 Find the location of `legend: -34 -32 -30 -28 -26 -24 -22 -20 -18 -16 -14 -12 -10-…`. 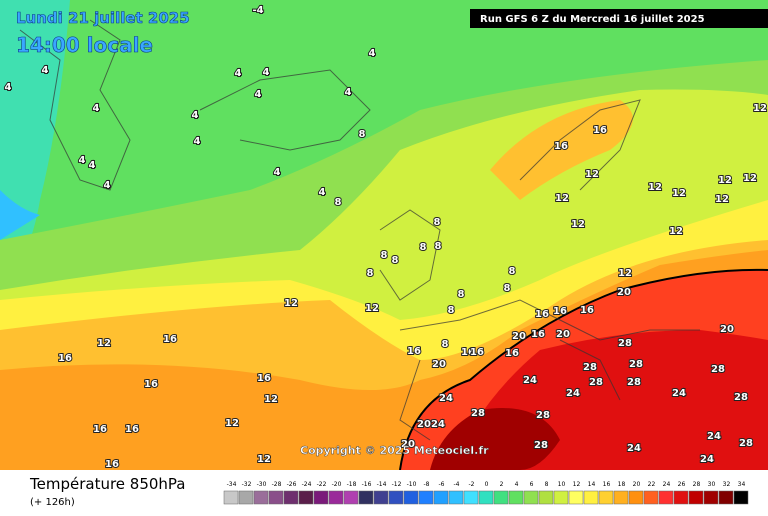

legend: -34 -32 -30 -28 -26 -24 -22 -20 -18 -16 -14 -12 -10-… is located at coordinates (486, 493).